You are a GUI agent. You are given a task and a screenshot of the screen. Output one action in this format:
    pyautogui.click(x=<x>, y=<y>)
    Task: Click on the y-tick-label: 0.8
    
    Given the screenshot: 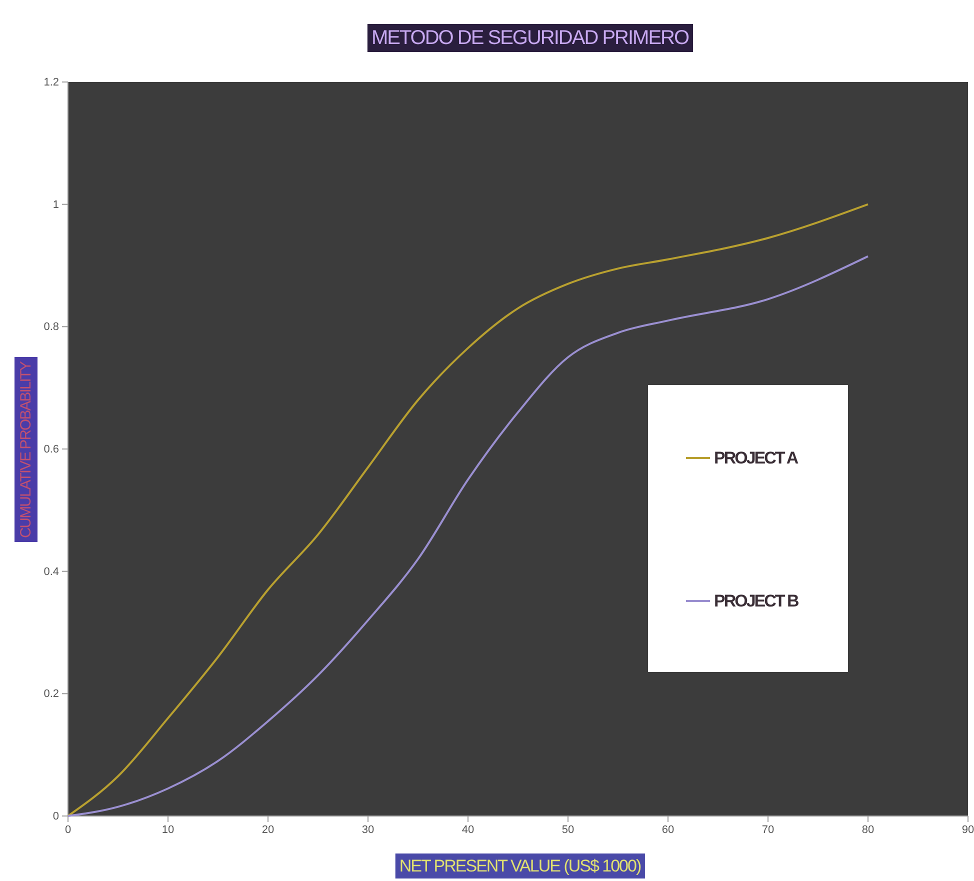 What is the action you would take?
    pyautogui.click(x=51, y=327)
    